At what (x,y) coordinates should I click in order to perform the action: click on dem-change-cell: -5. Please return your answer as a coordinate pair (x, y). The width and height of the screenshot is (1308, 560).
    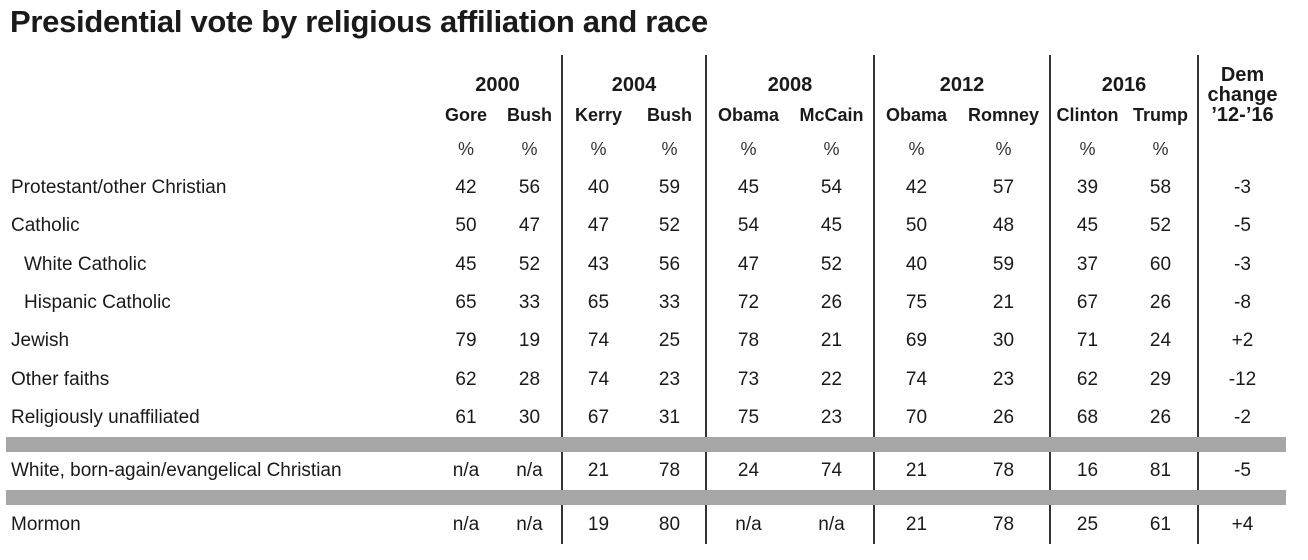
    Looking at the image, I should click on (1241, 226).